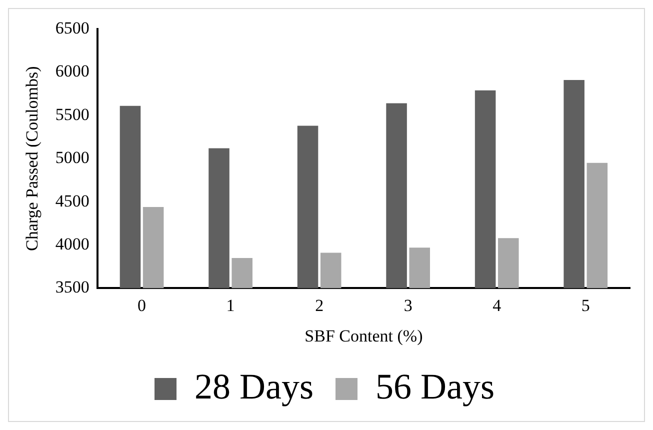 Image resolution: width=653 pixels, height=430 pixels. What do you see at coordinates (363, 336) in the screenshot?
I see `x-axis-title: SBF Content (%)` at bounding box center [363, 336].